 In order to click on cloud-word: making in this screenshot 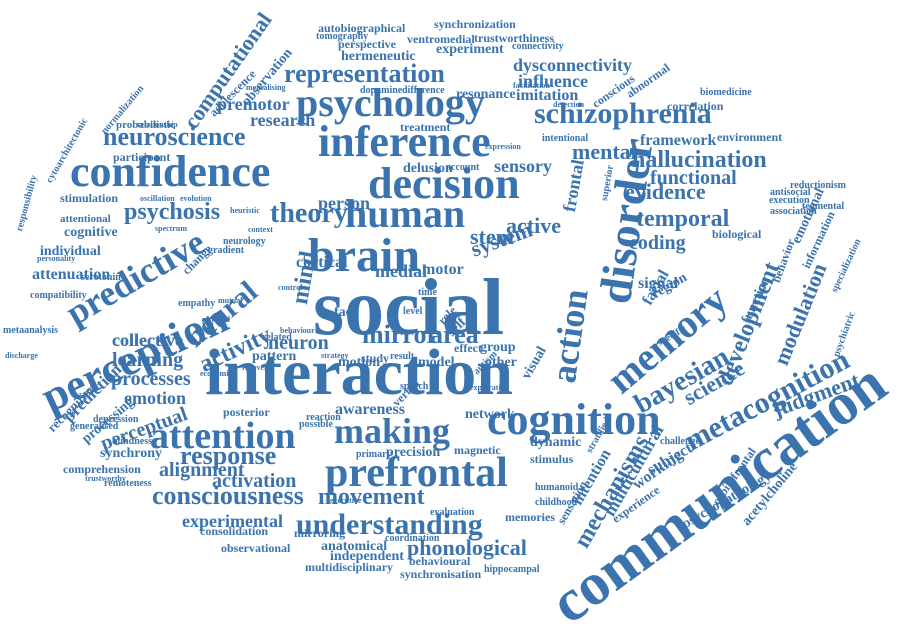, I will do `click(392, 431)`.